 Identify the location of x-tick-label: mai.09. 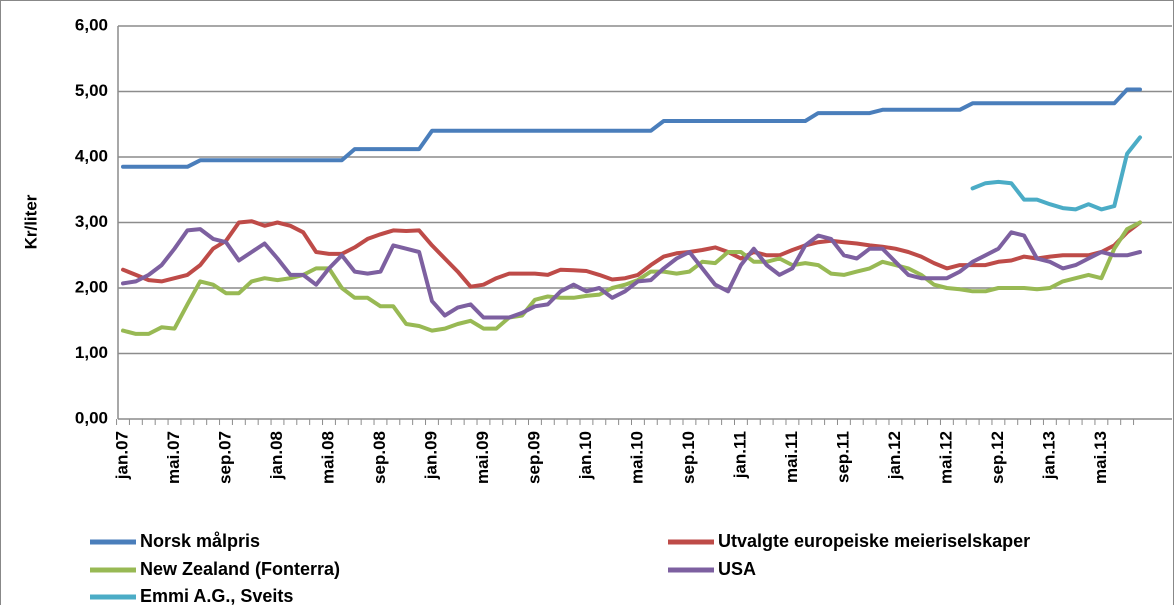
(482, 457).